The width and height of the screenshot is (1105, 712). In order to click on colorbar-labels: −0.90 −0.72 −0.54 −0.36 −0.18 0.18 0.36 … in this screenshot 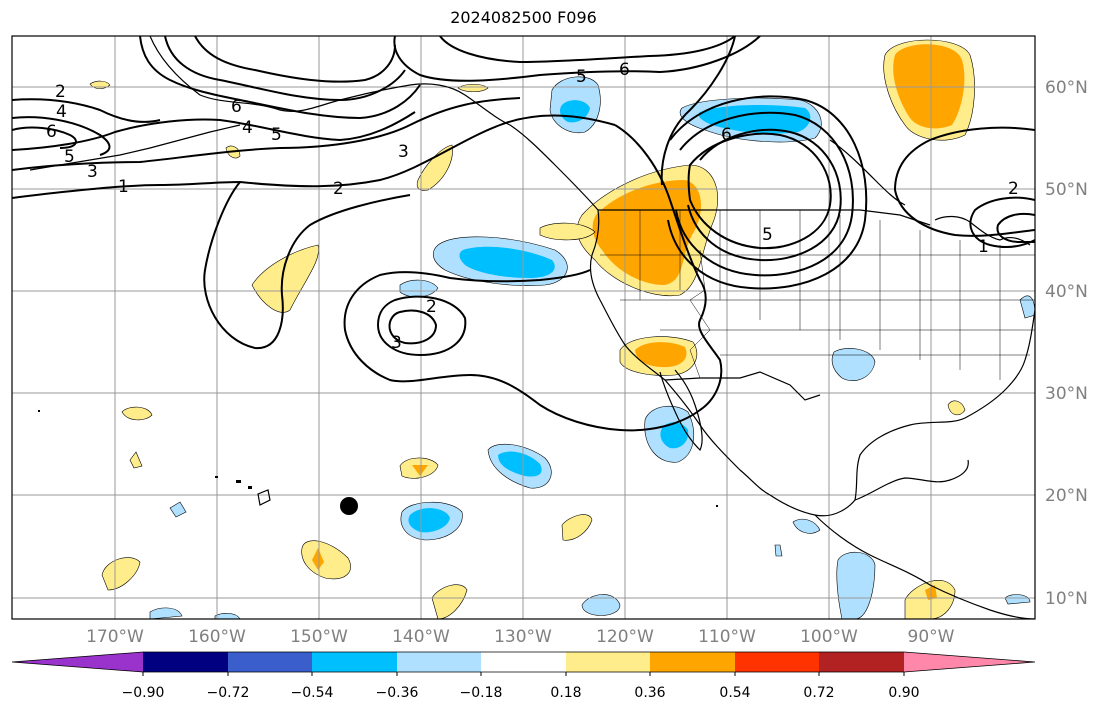, I will do `click(521, 693)`.